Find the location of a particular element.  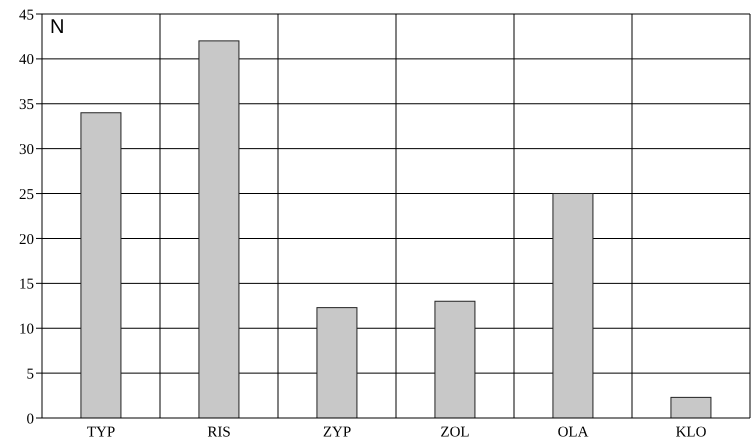

x-tick-label: KLO is located at coordinates (691, 432).